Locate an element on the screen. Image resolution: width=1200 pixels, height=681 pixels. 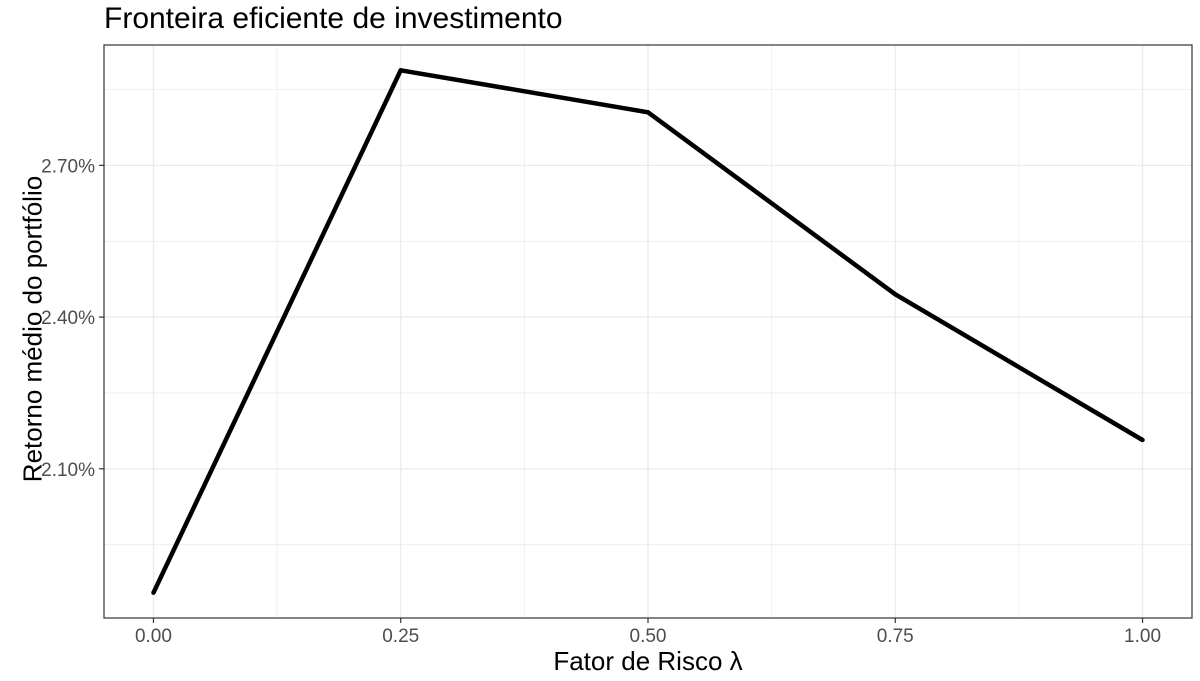
y-axis-label: Retorno médio do portfólio is located at coordinates (32, 329).